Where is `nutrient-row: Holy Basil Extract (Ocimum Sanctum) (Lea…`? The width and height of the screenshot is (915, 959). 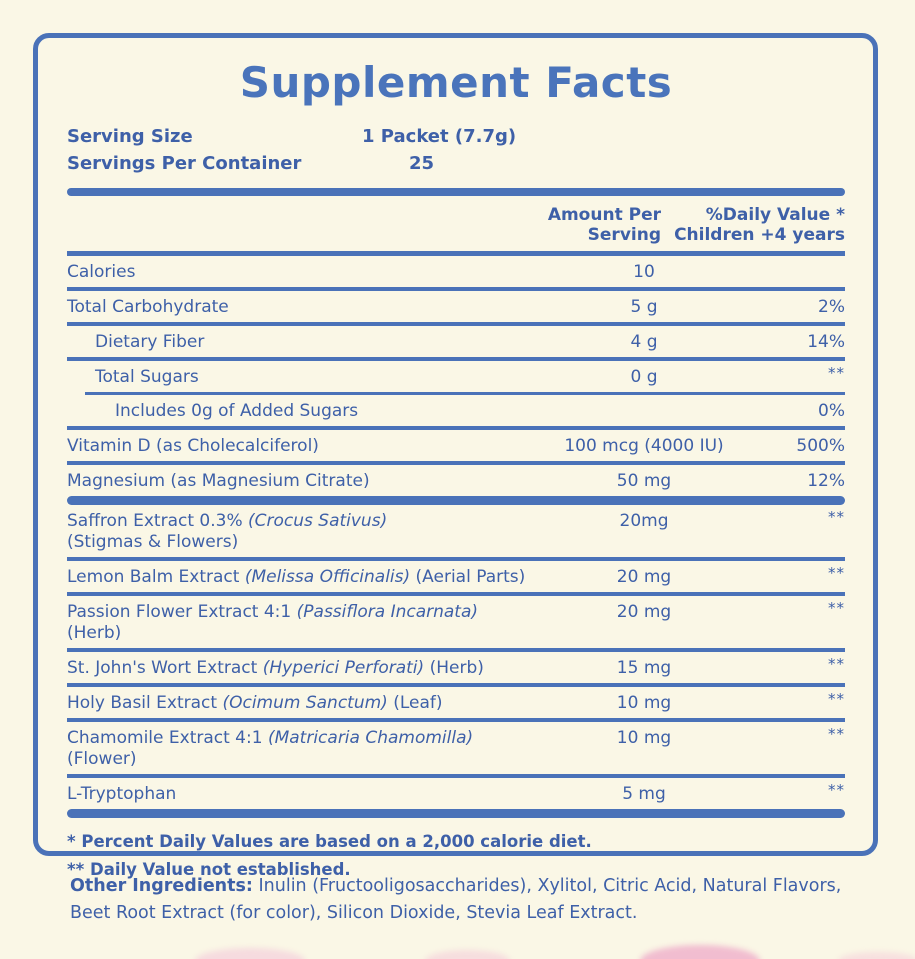 nutrient-row: Holy Basil Extract (Ocimum Sanctum) (Lea… is located at coordinates (456, 702).